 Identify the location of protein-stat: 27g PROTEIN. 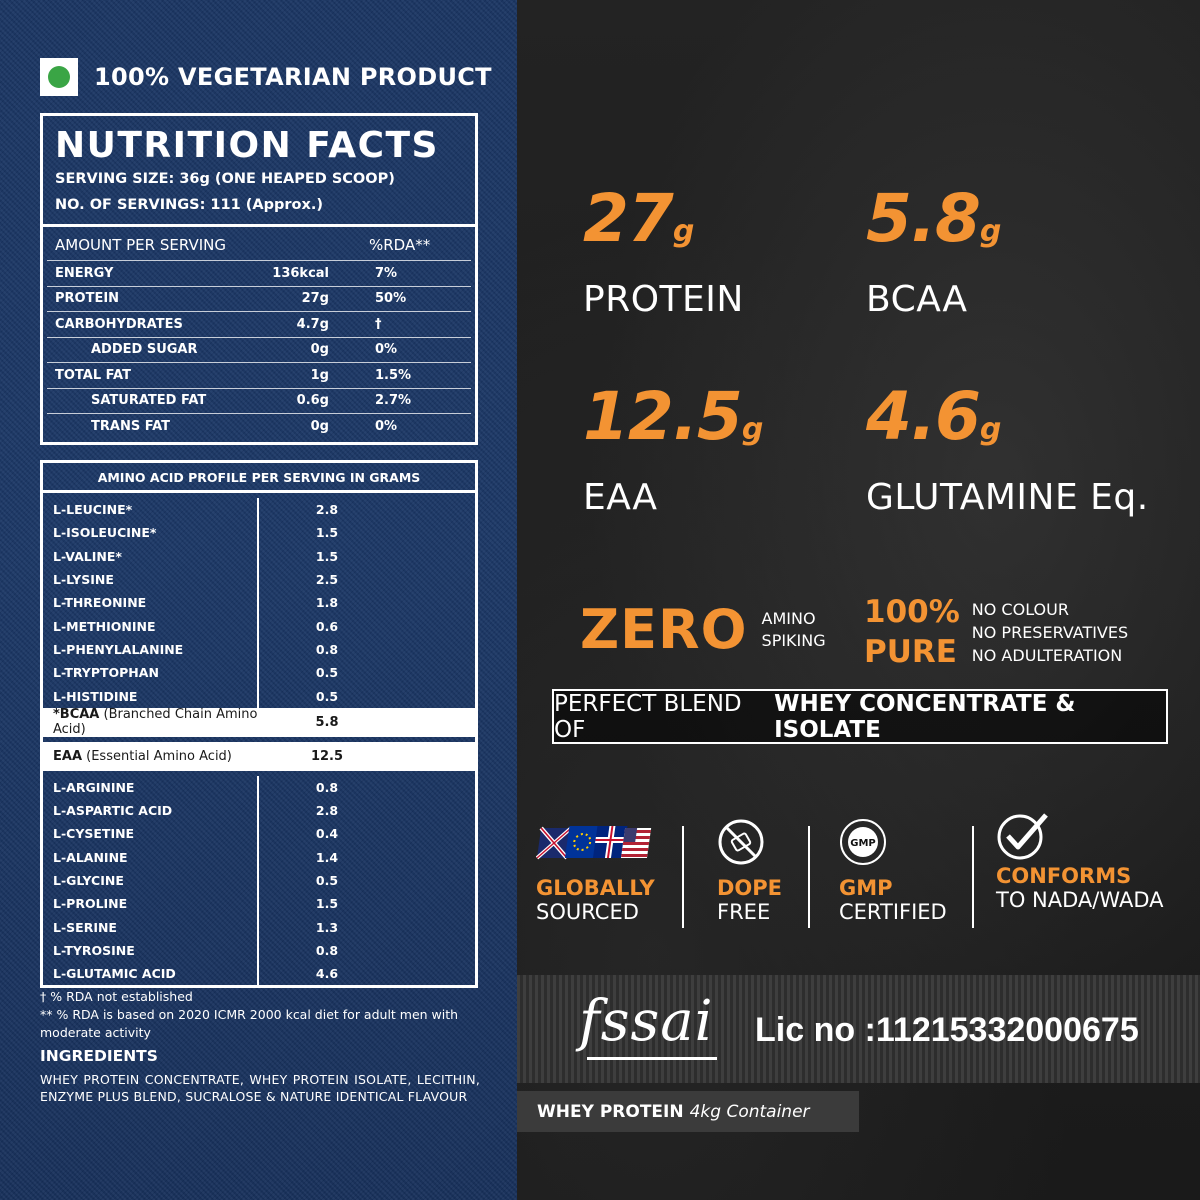
(663, 250).